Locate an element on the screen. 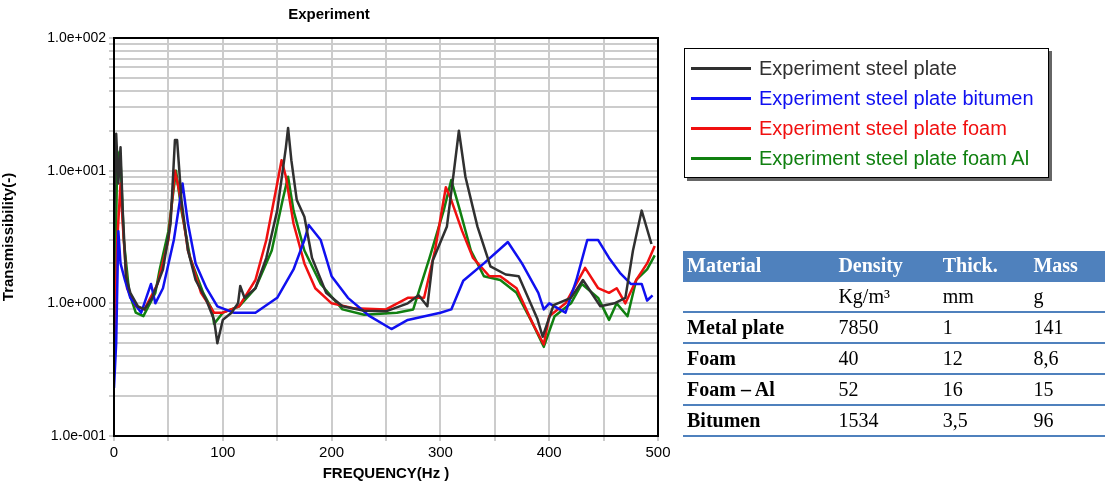 The height and width of the screenshot is (483, 1105). text: Thick. is located at coordinates (984, 266).